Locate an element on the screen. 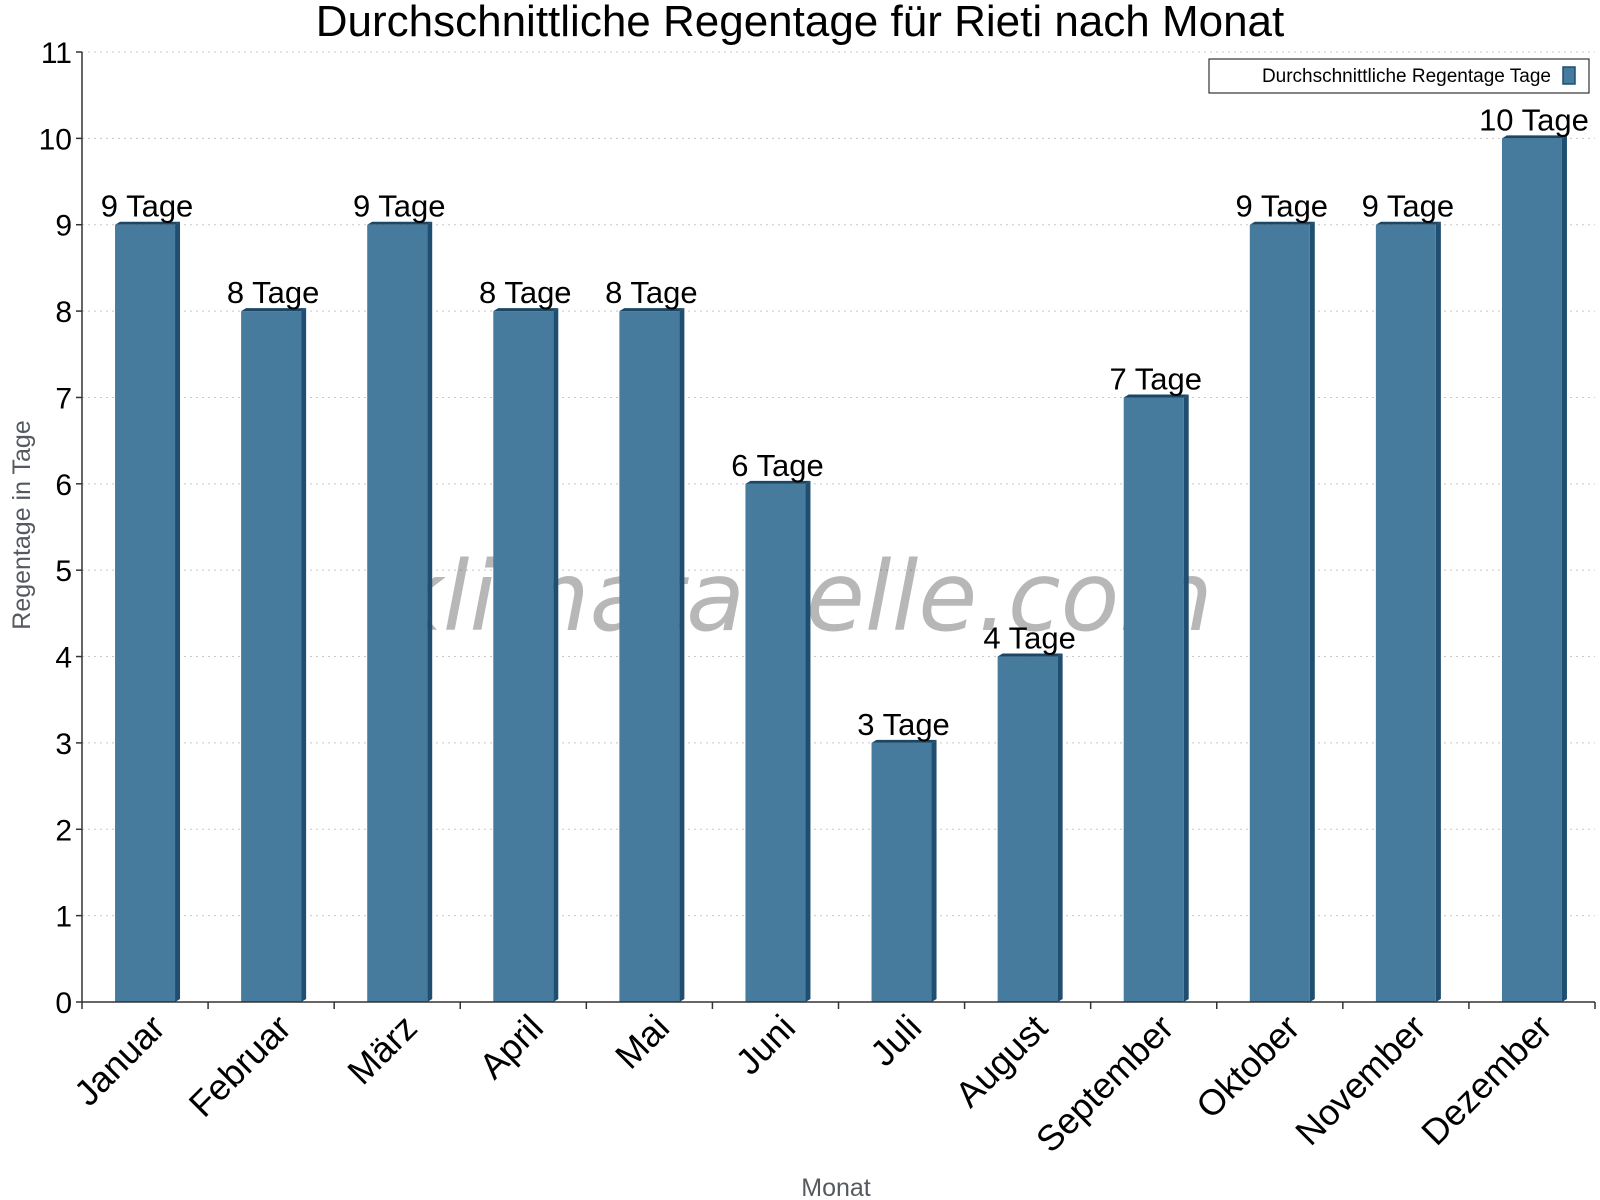  y-tick-label: 0 is located at coordinates (63, 1003).